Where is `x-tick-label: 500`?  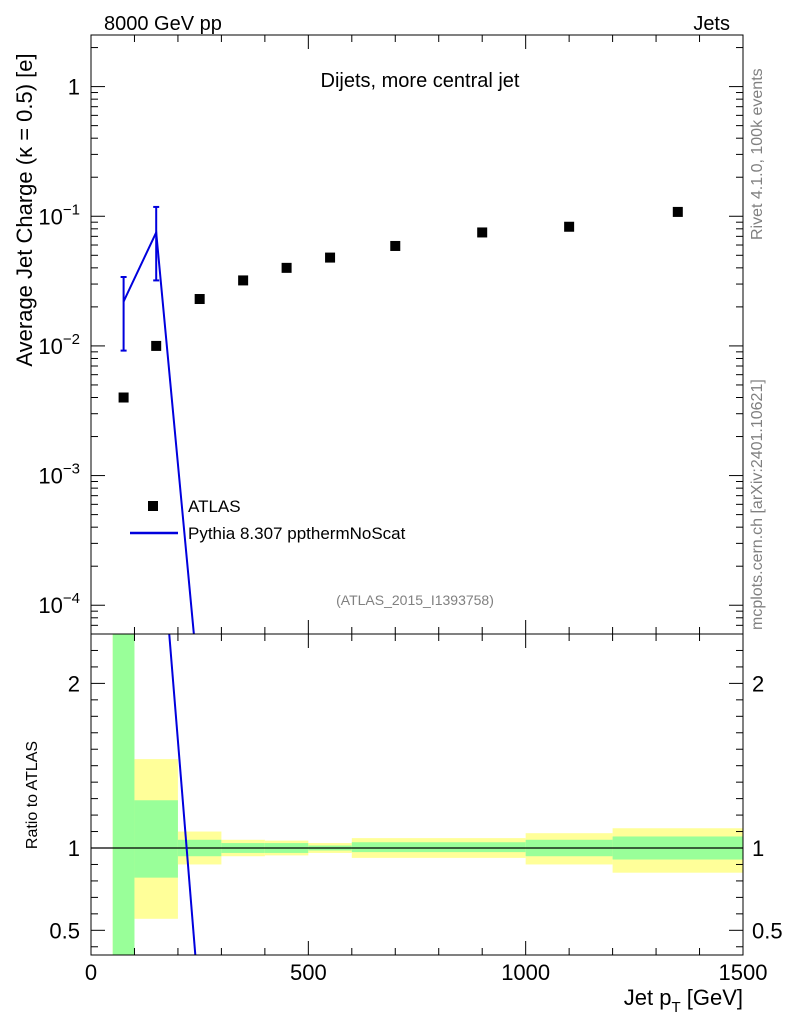
x-tick-label: 500 is located at coordinates (308, 972).